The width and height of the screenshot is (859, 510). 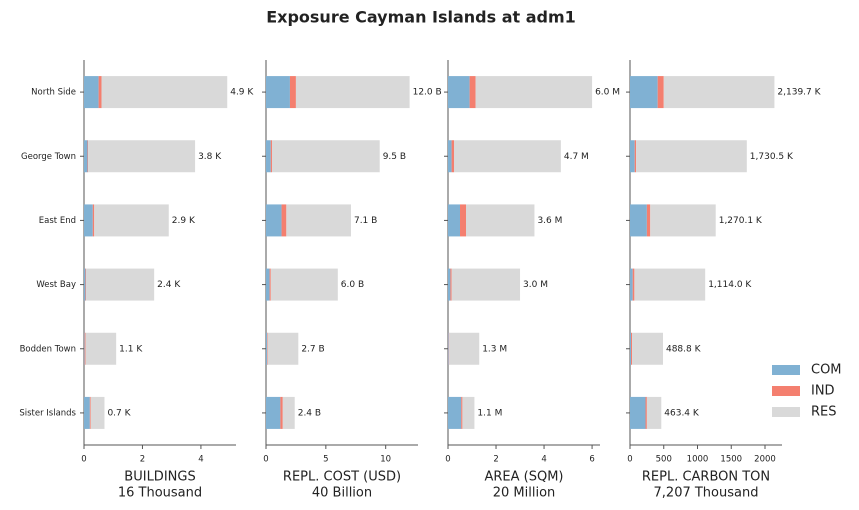 I want to click on total-label: 4.7 M, so click(x=576, y=157).